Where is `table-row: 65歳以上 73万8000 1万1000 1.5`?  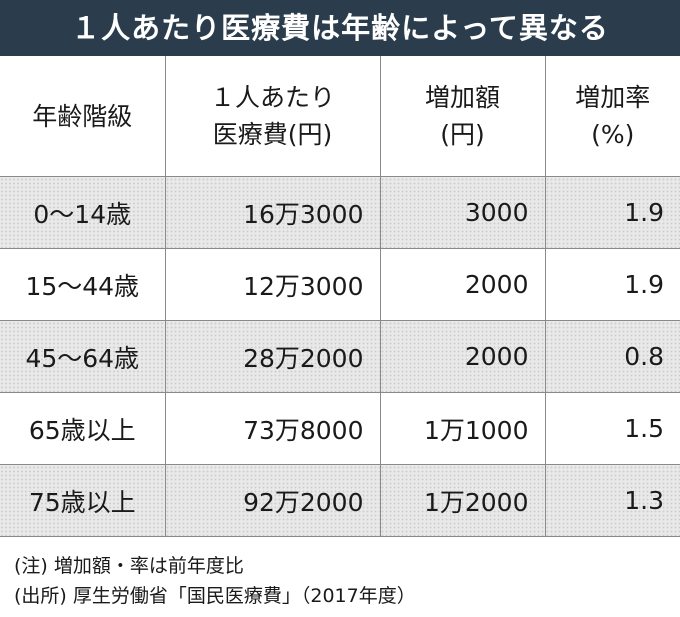
table-row: 65歳以上 73万8000 1万1000 1.5 is located at coordinates (340, 428).